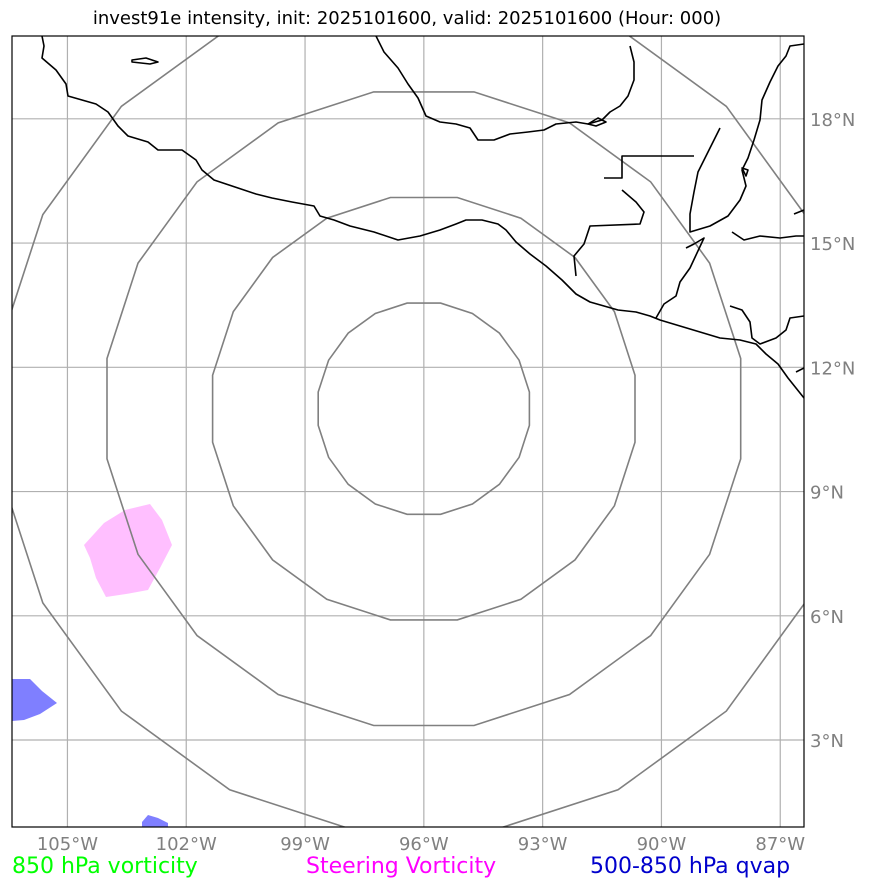 This screenshot has height=891, width=873. I want to click on y-tick-label: 6°N, so click(827, 617).